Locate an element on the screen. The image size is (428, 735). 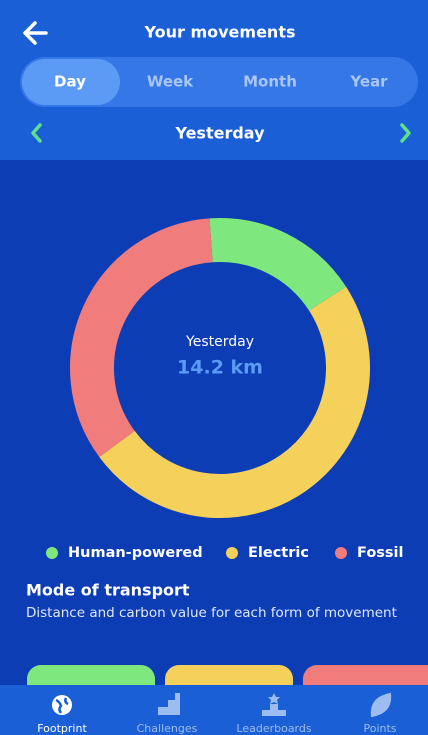
legend-label: Human-powered is located at coordinates (135, 553).